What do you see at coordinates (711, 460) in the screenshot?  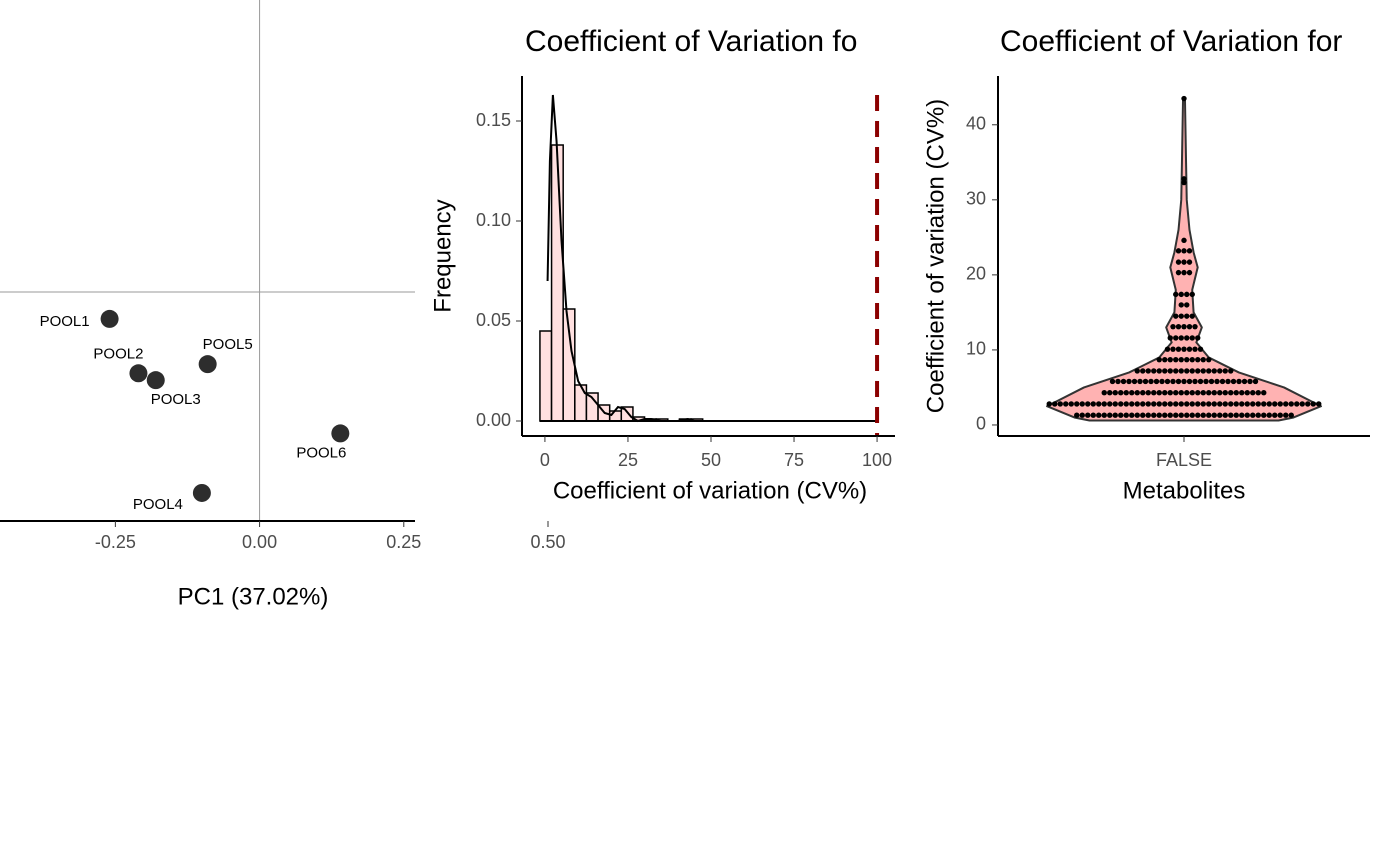 I see `x-tick-label: 50` at bounding box center [711, 460].